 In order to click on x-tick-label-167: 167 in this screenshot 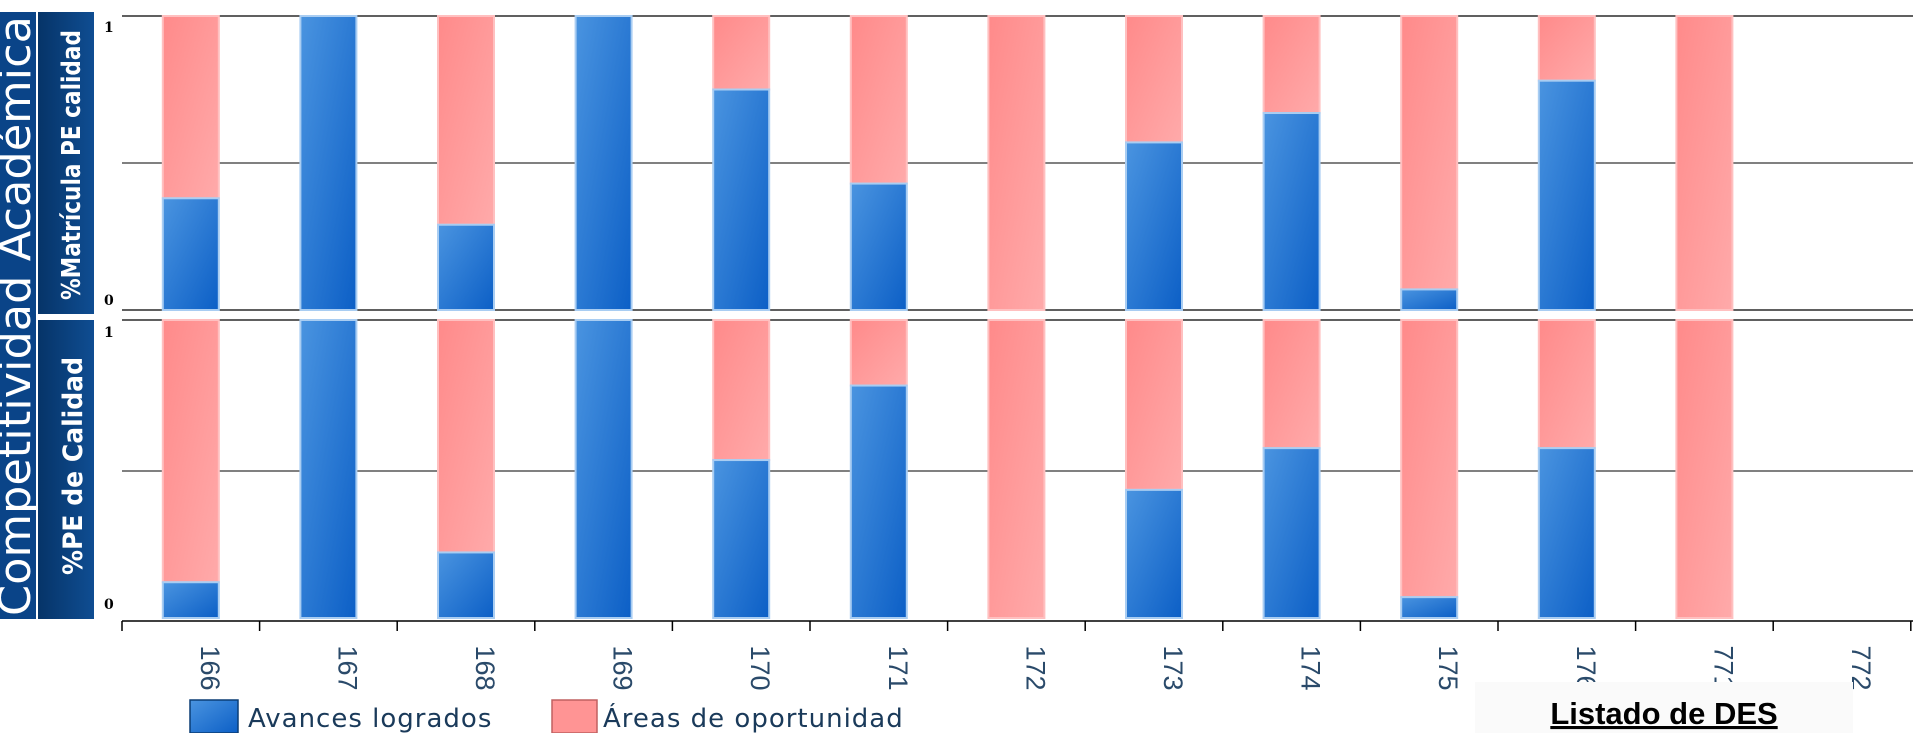, I will do `click(347, 667)`.